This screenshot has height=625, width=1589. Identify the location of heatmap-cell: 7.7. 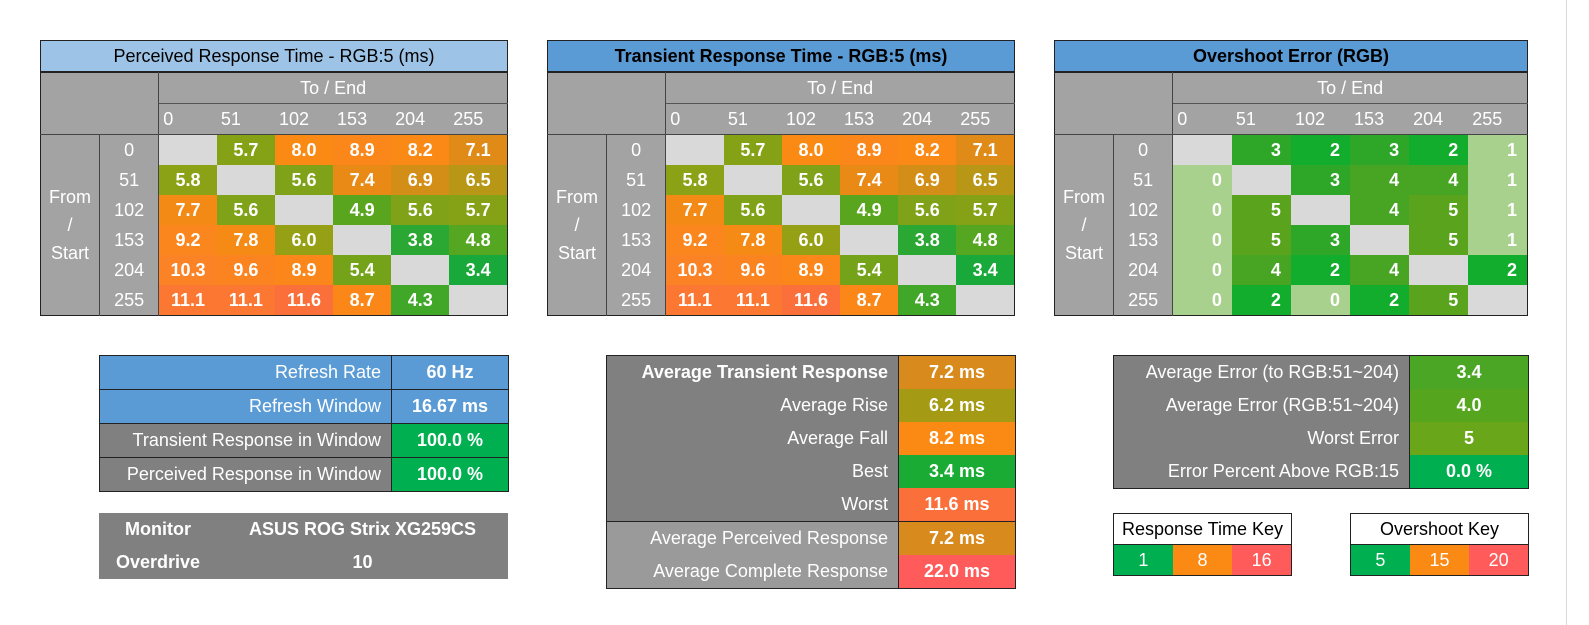
(187, 210).